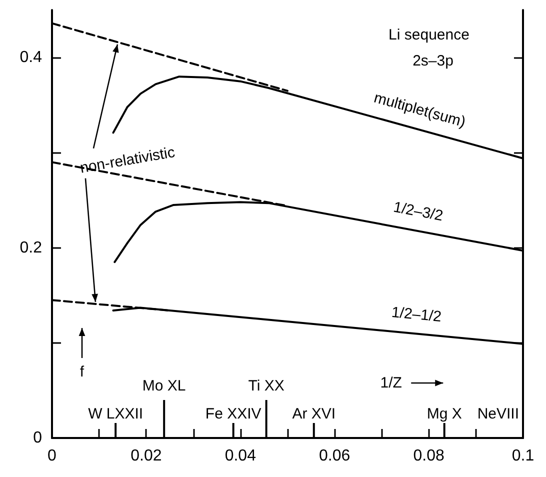  Describe the element at coordinates (82, 372) in the screenshot. I see `y-axis-title: f` at that location.